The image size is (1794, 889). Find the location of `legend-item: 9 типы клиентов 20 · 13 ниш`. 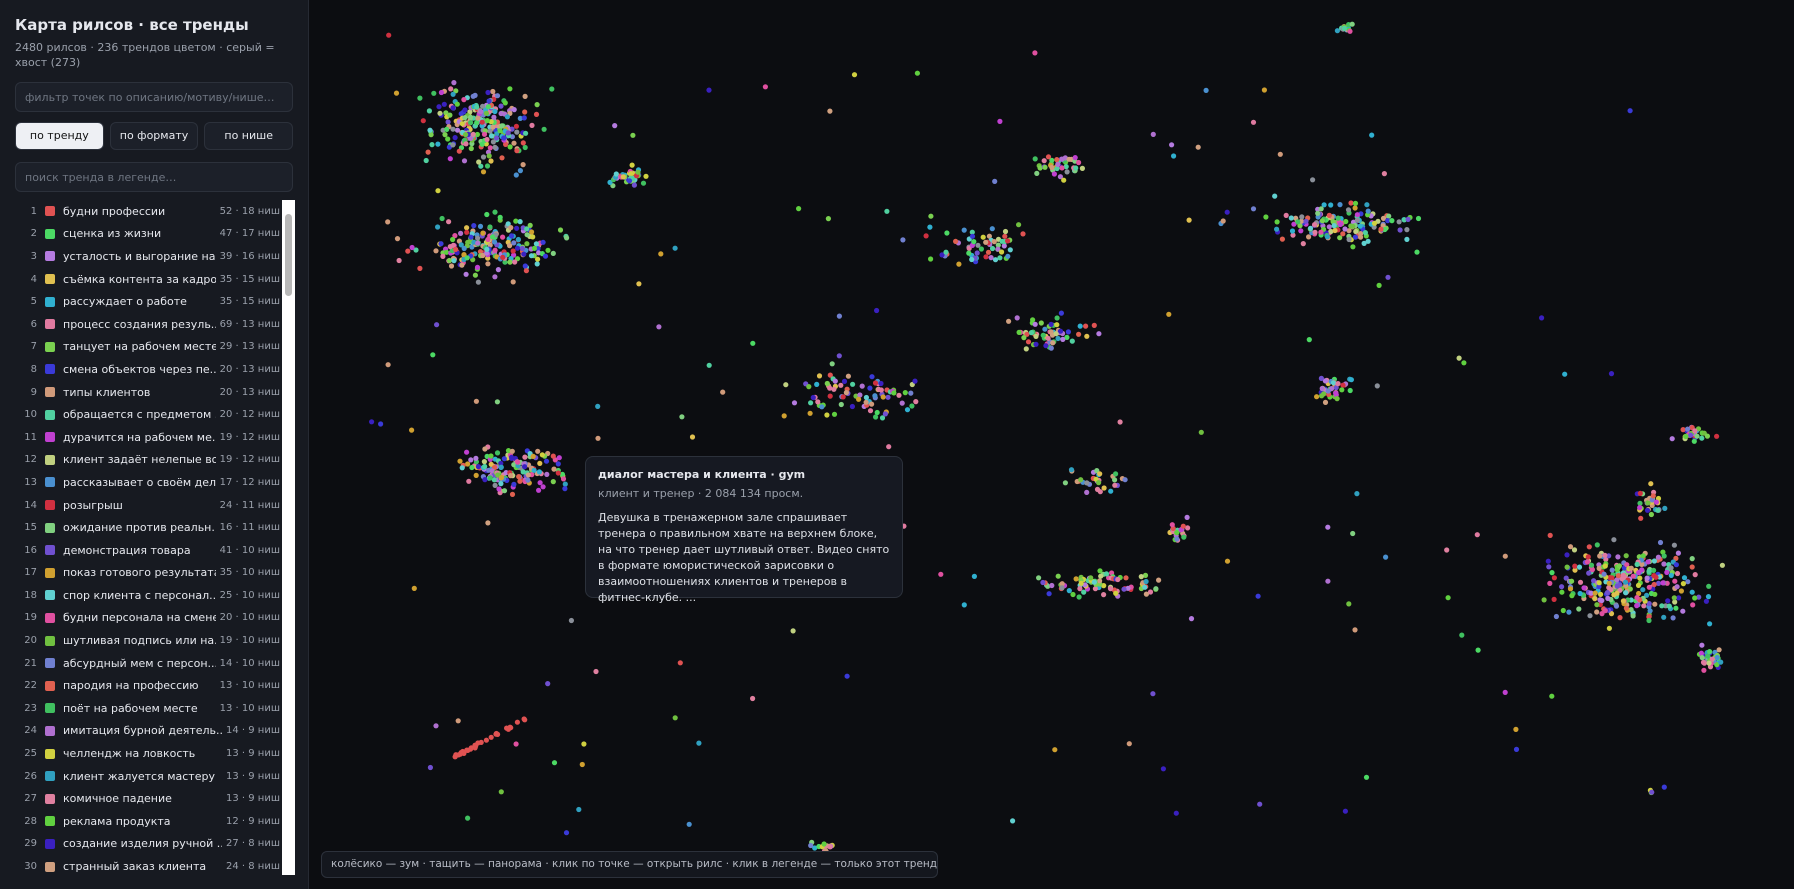

legend-item: 9 типы клиентов 20 · 13 ниш is located at coordinates (147, 392).